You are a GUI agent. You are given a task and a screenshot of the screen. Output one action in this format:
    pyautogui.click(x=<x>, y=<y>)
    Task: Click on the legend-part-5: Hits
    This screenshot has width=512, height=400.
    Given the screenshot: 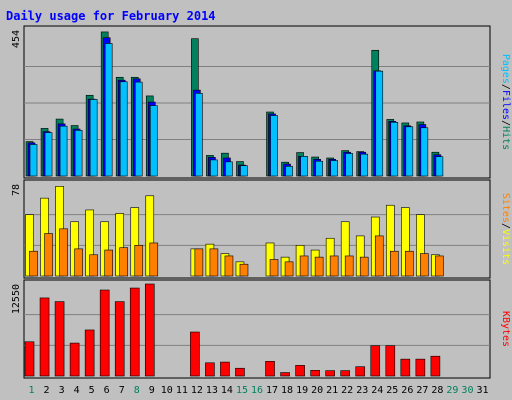 What is the action you would take?
    pyautogui.click(x=505, y=138)
    